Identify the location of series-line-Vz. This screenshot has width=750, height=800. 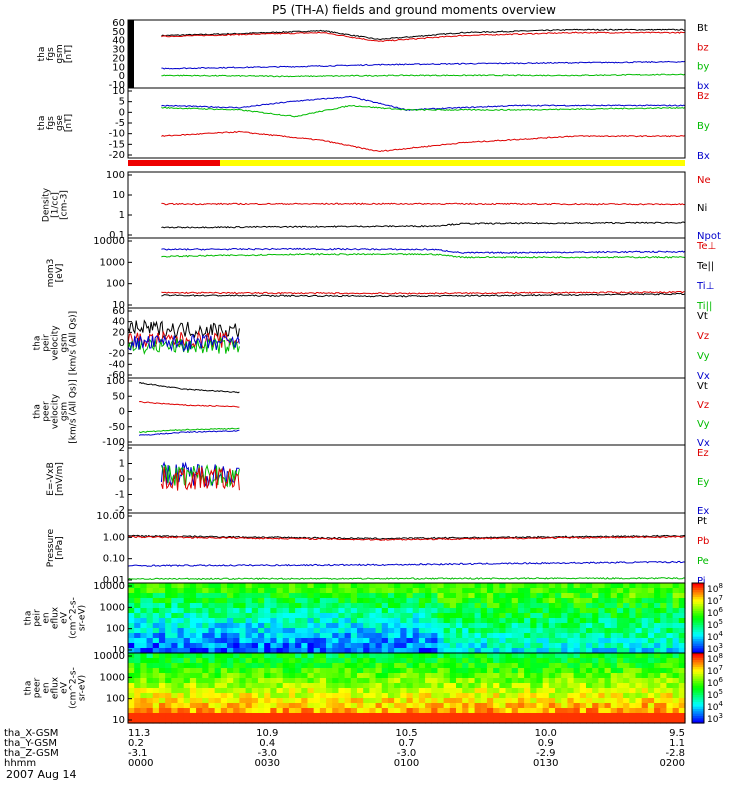
(189, 404).